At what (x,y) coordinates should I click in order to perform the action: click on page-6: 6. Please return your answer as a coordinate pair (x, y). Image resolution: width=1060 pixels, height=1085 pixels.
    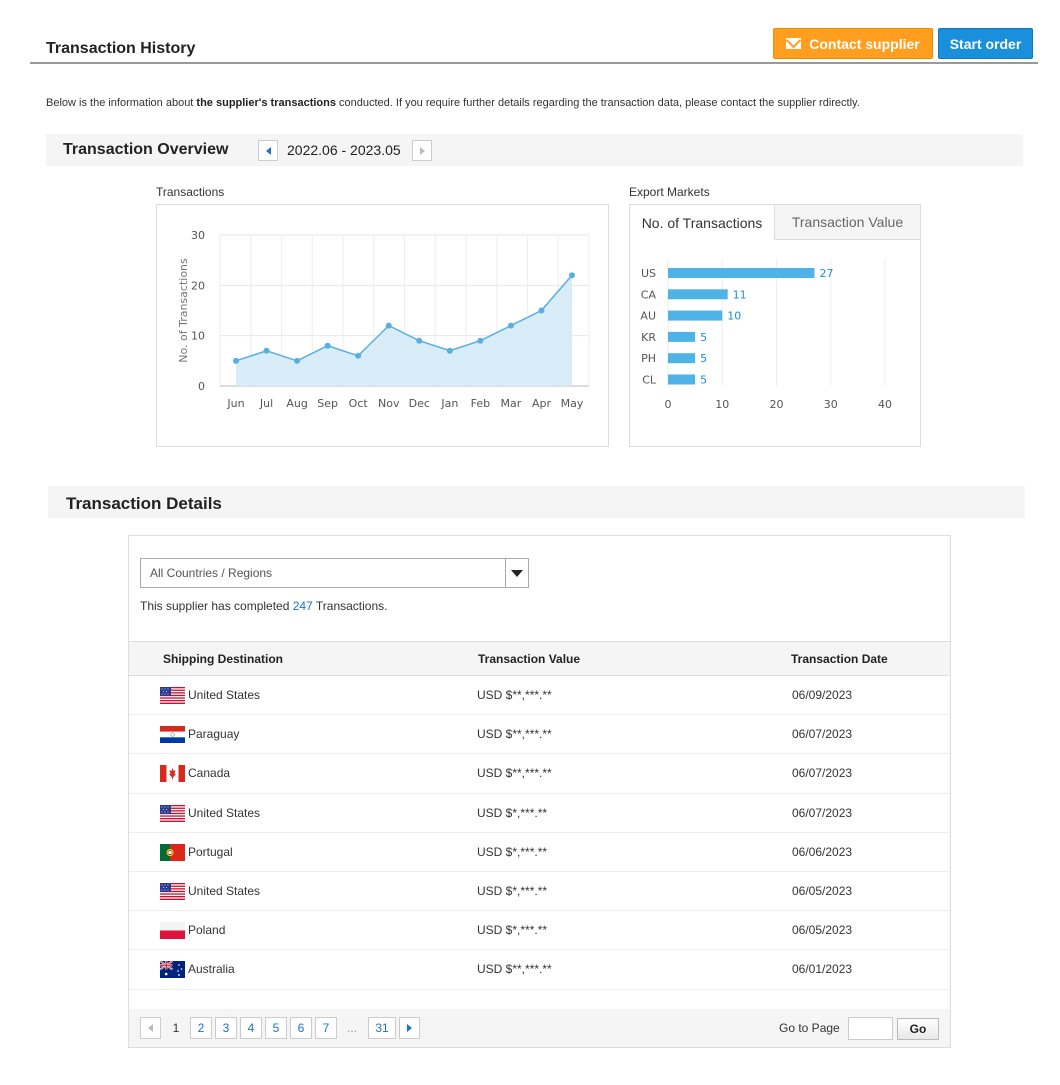
    Looking at the image, I should click on (301, 1028).